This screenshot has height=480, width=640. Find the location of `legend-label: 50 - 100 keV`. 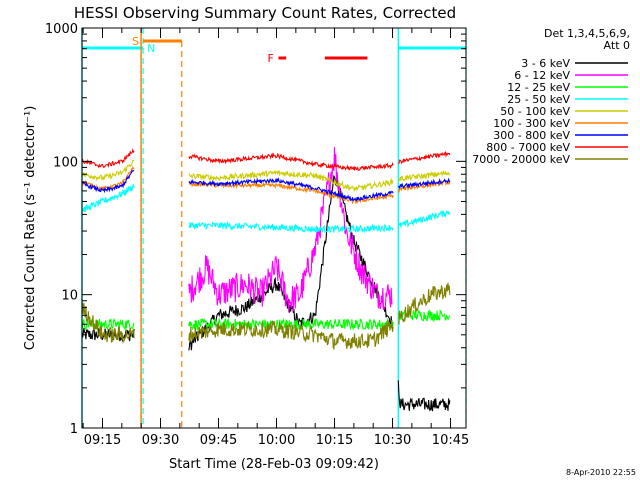

legend-label: 50 - 100 keV is located at coordinates (535, 111).